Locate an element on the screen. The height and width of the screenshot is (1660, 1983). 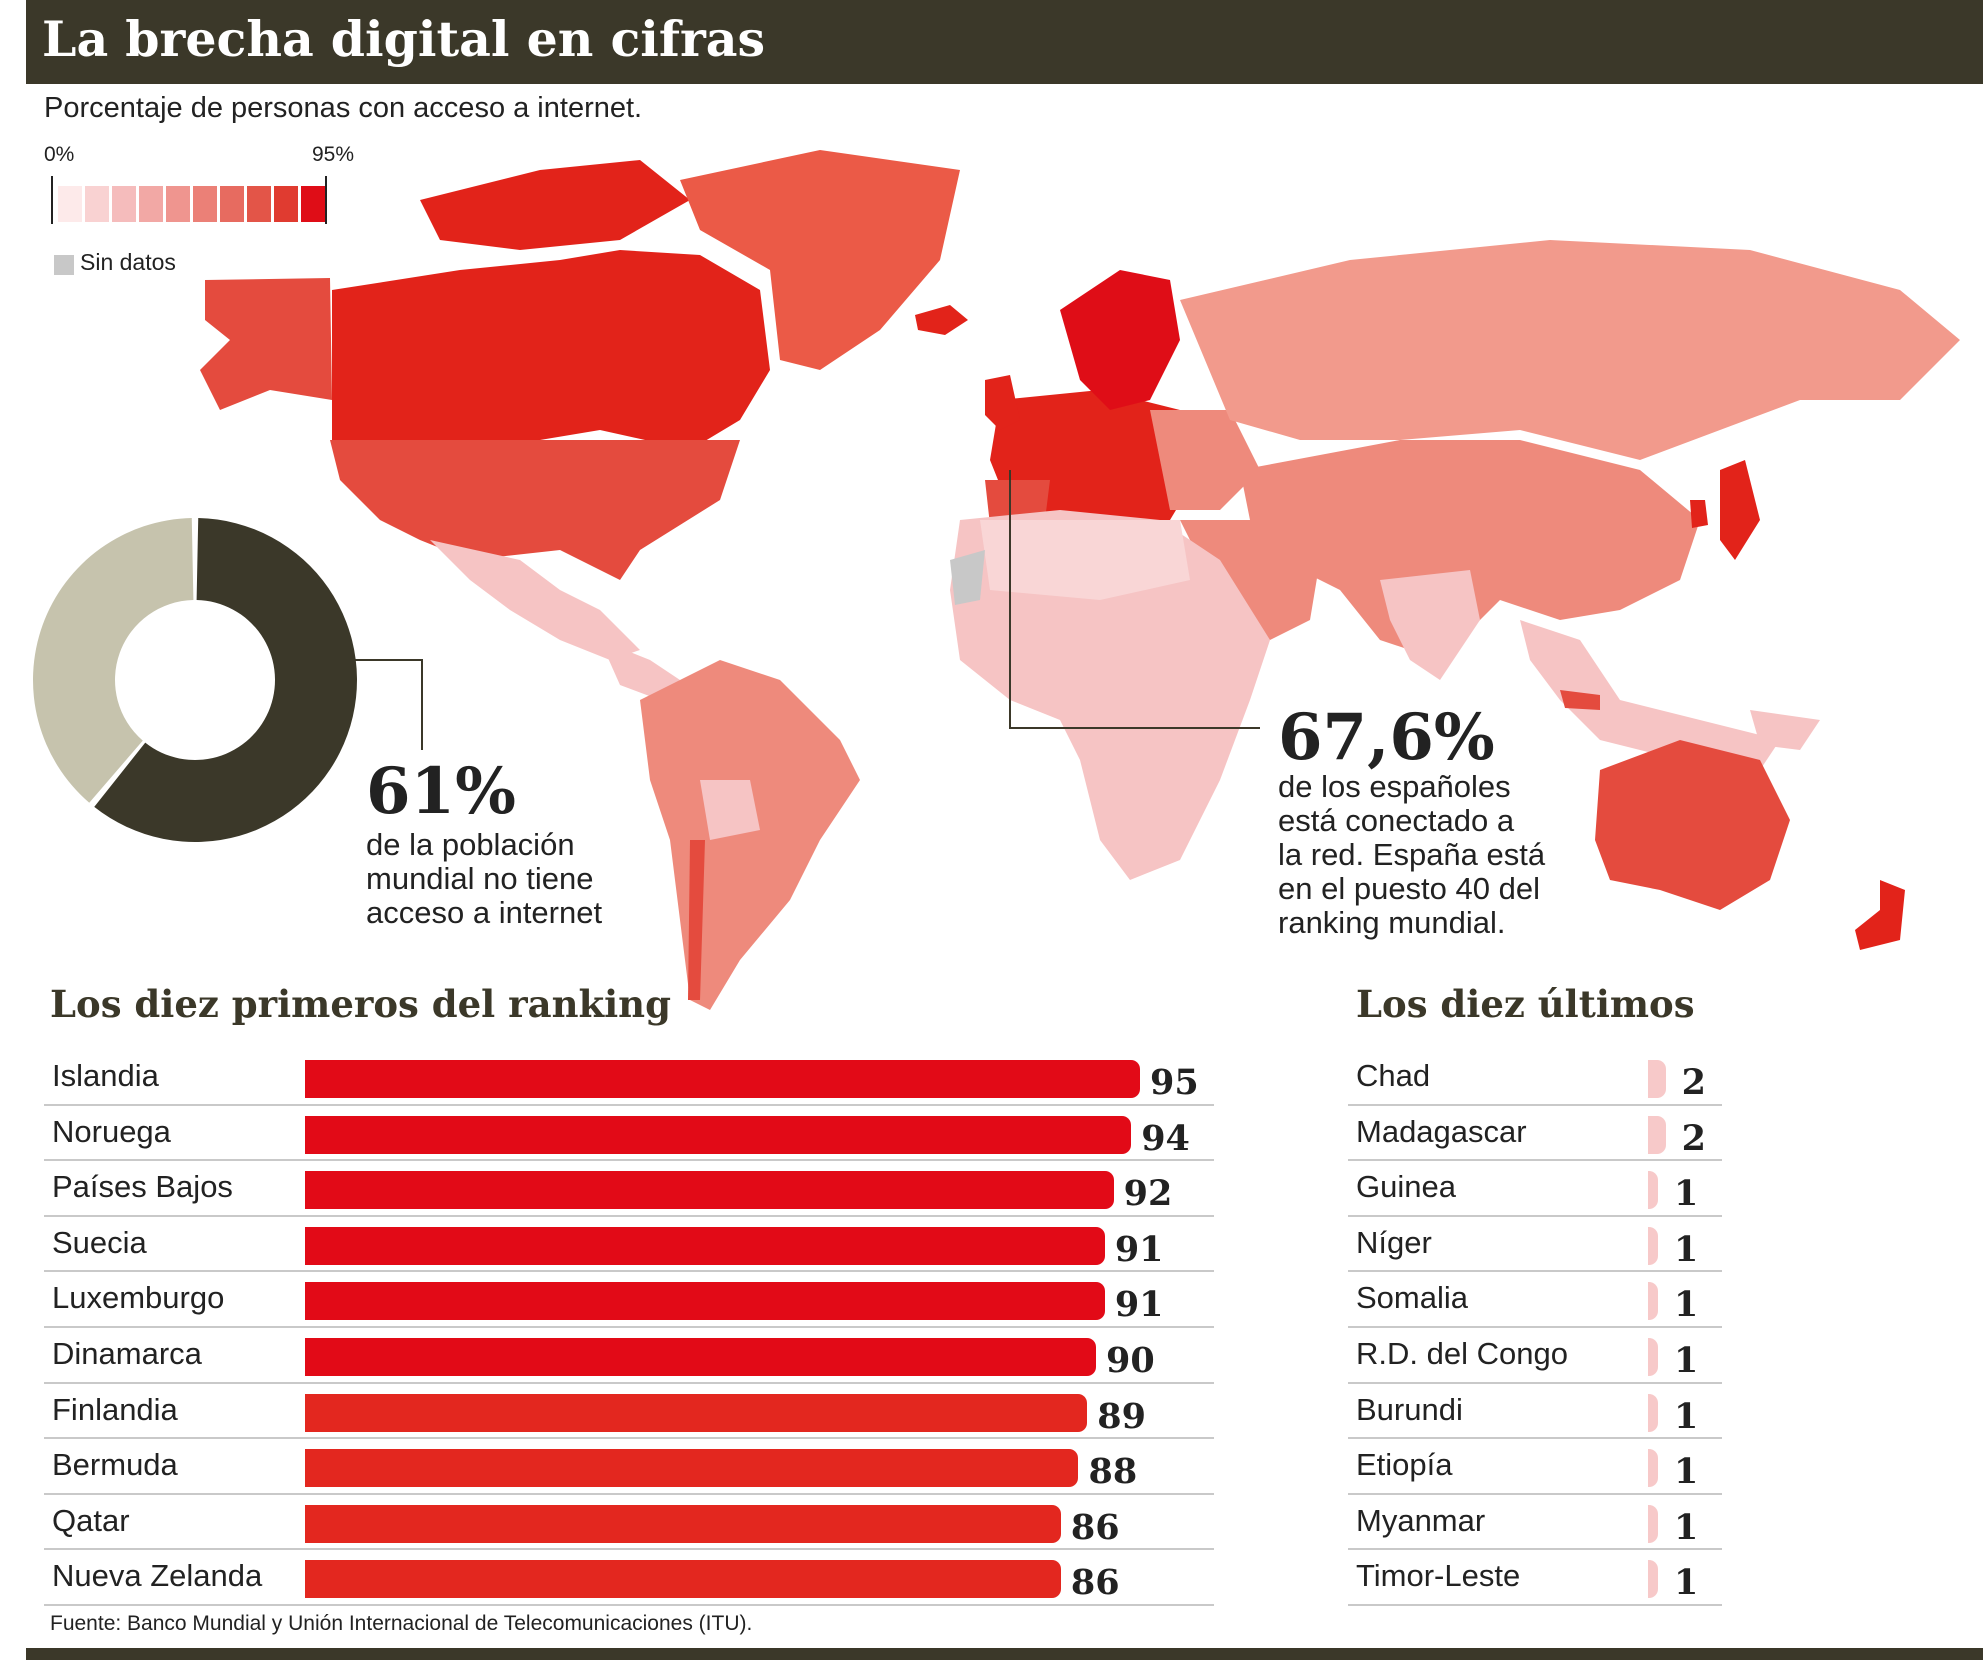
map-africa is located at coordinates (1110, 695).